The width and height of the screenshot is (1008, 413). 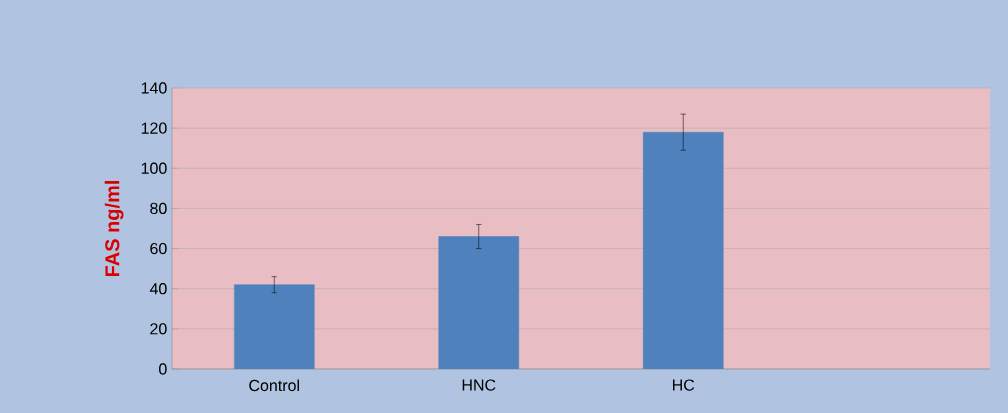 I want to click on y-axis-title: FAS ng/ml, so click(x=114, y=229).